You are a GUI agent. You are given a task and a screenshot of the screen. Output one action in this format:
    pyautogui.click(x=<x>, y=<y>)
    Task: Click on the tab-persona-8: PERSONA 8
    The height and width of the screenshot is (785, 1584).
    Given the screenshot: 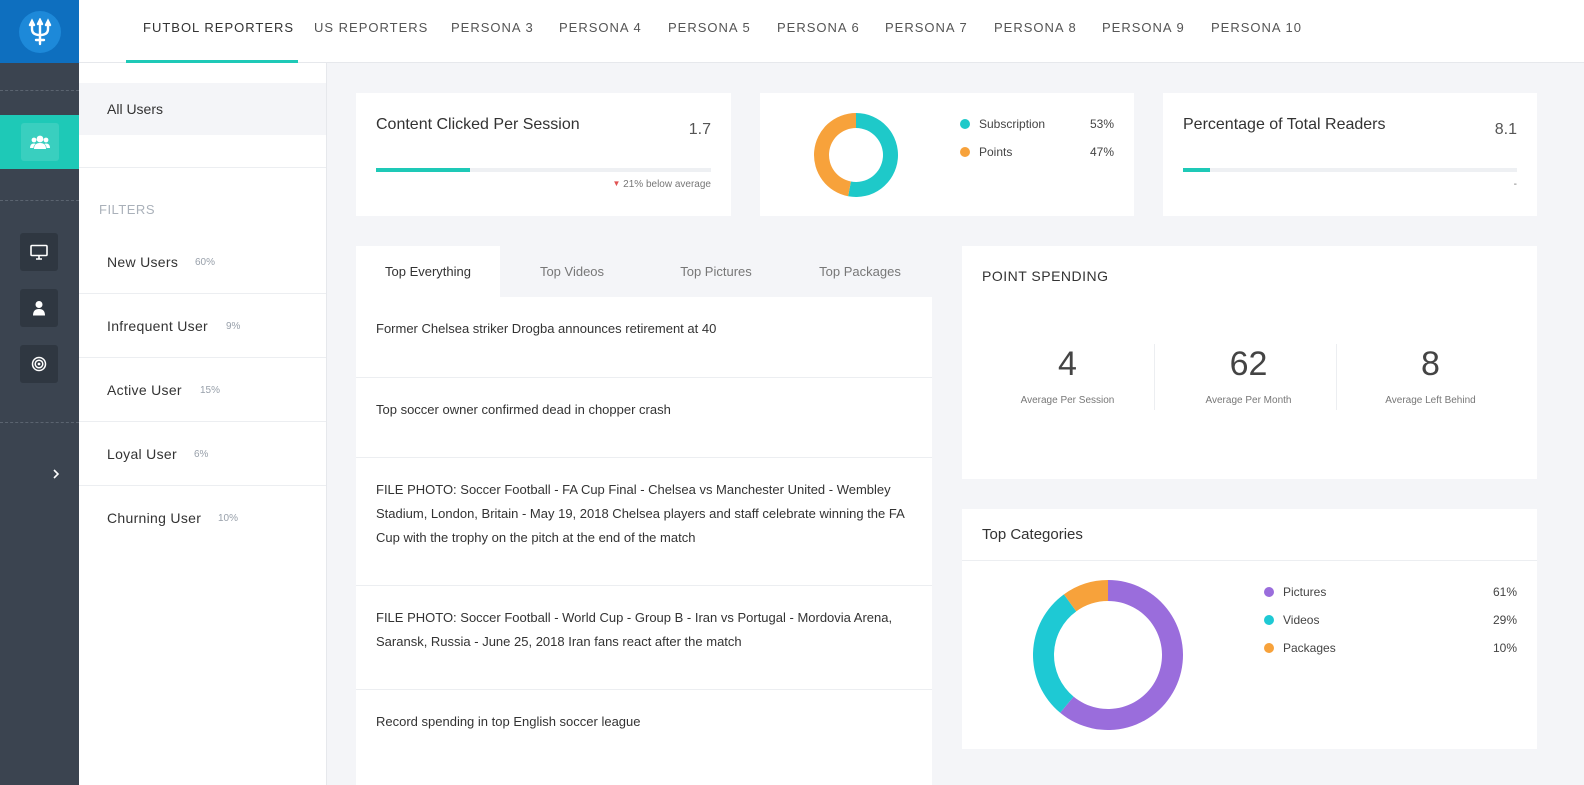 What is the action you would take?
    pyautogui.click(x=1035, y=27)
    